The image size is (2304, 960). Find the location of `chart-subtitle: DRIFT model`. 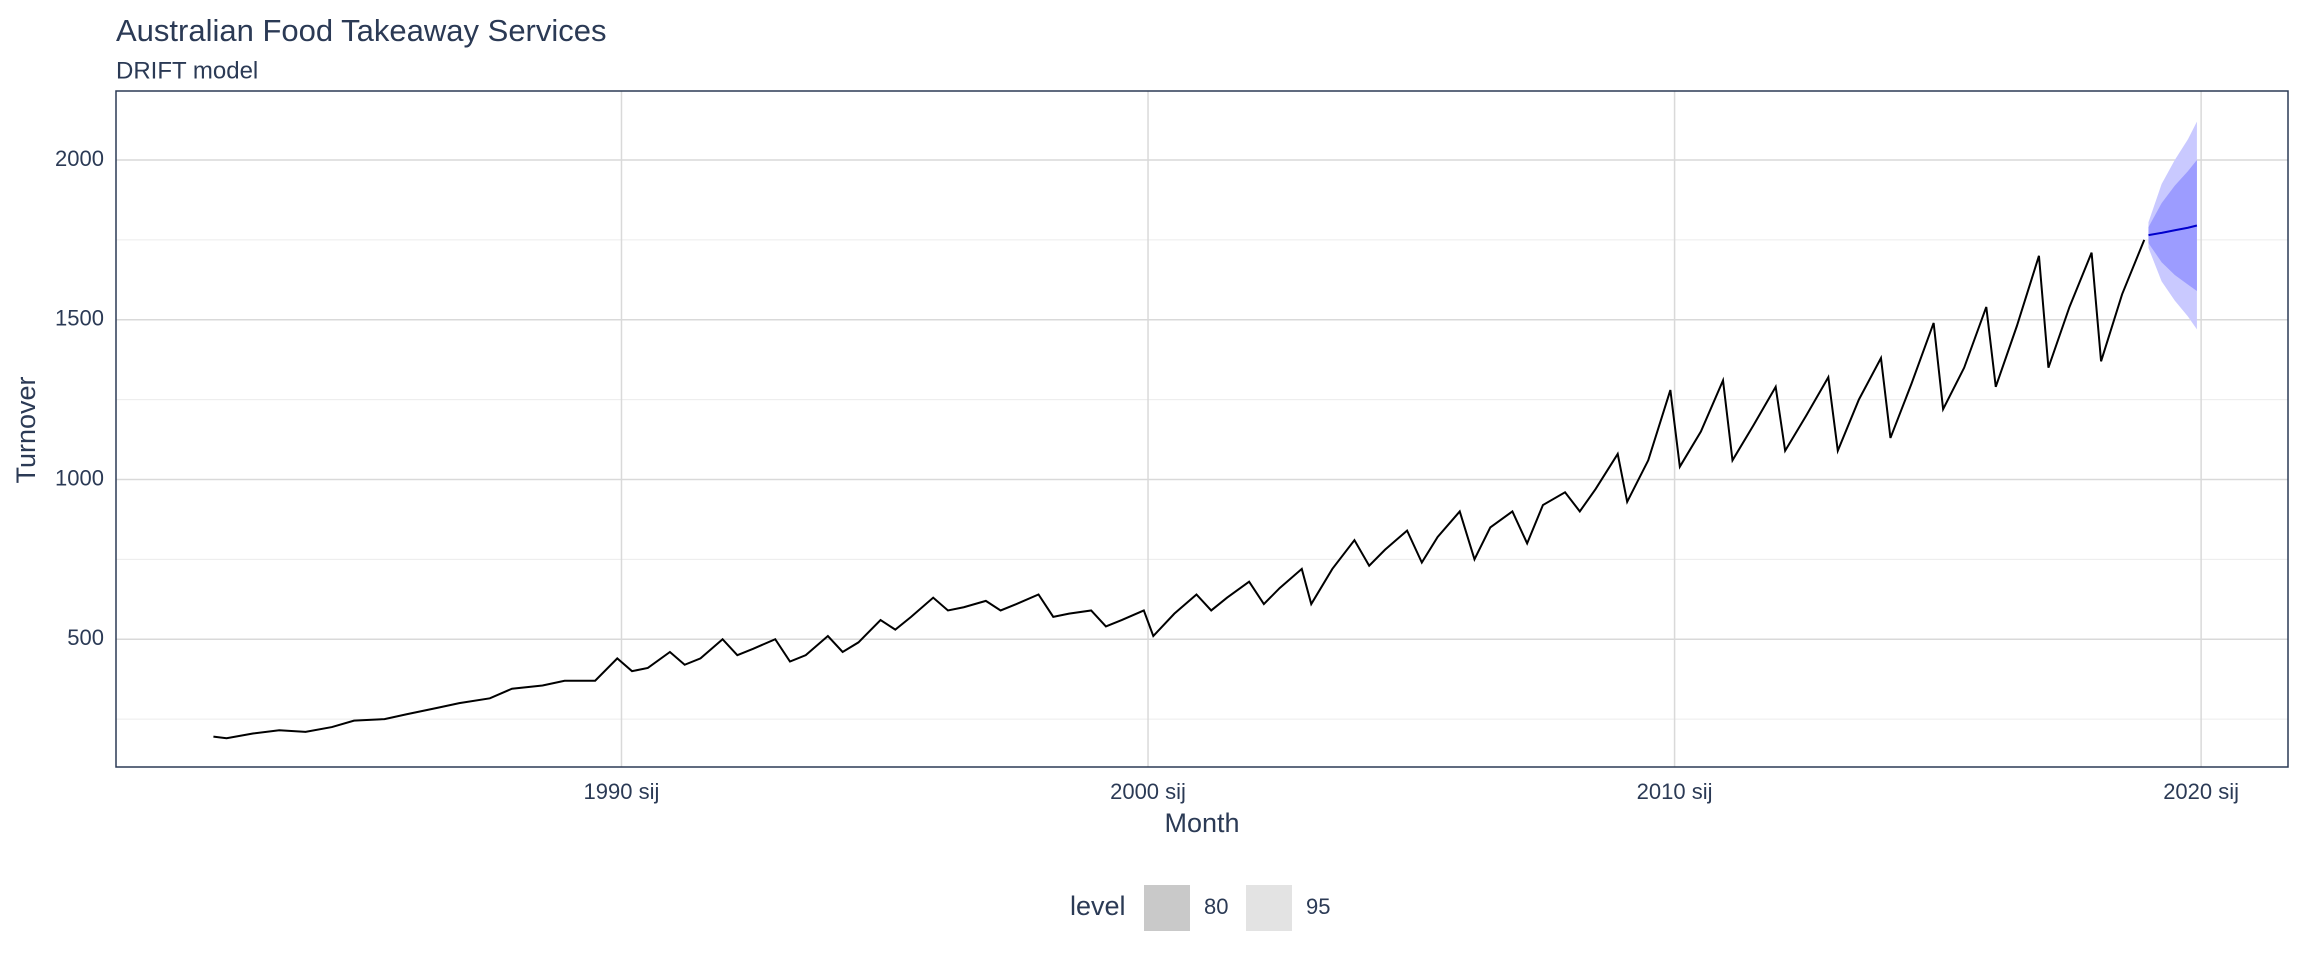

chart-subtitle: DRIFT model is located at coordinates (187, 70).